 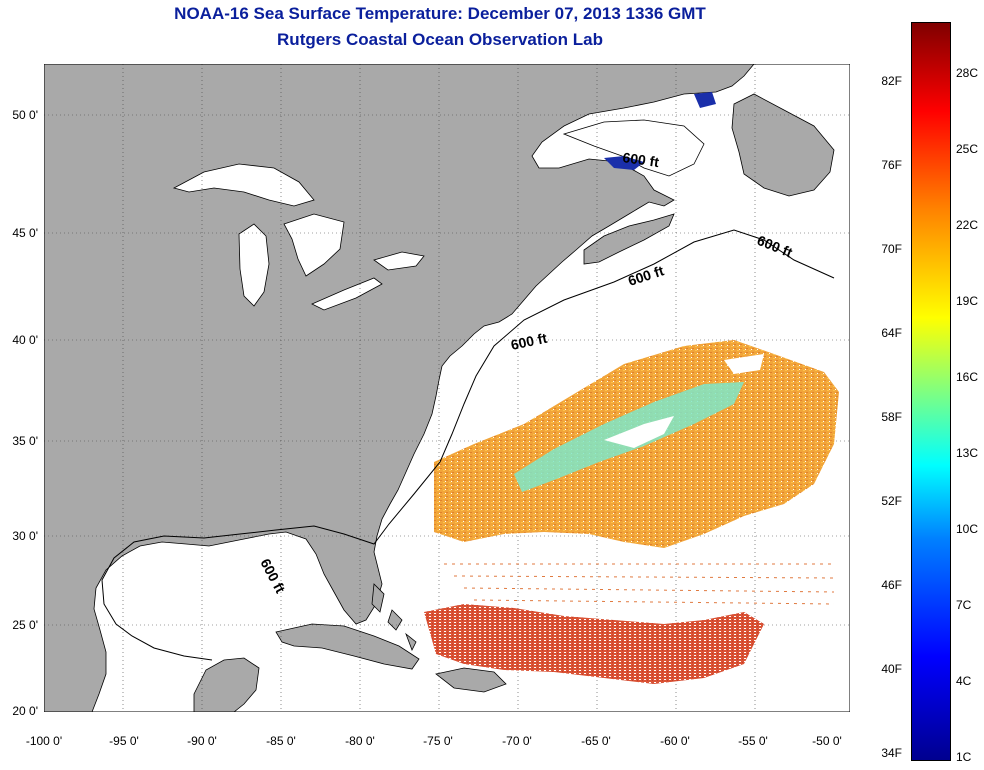 I want to click on lake-erie, so click(x=347, y=294).